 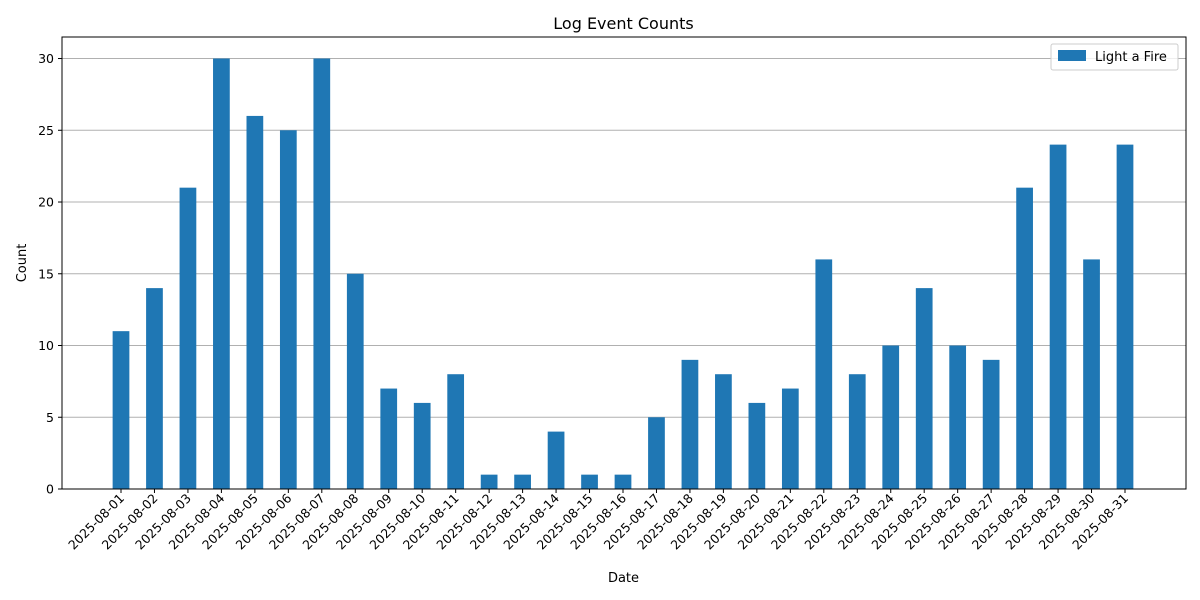 What do you see at coordinates (623, 578) in the screenshot?
I see `x-axis-label: Date` at bounding box center [623, 578].